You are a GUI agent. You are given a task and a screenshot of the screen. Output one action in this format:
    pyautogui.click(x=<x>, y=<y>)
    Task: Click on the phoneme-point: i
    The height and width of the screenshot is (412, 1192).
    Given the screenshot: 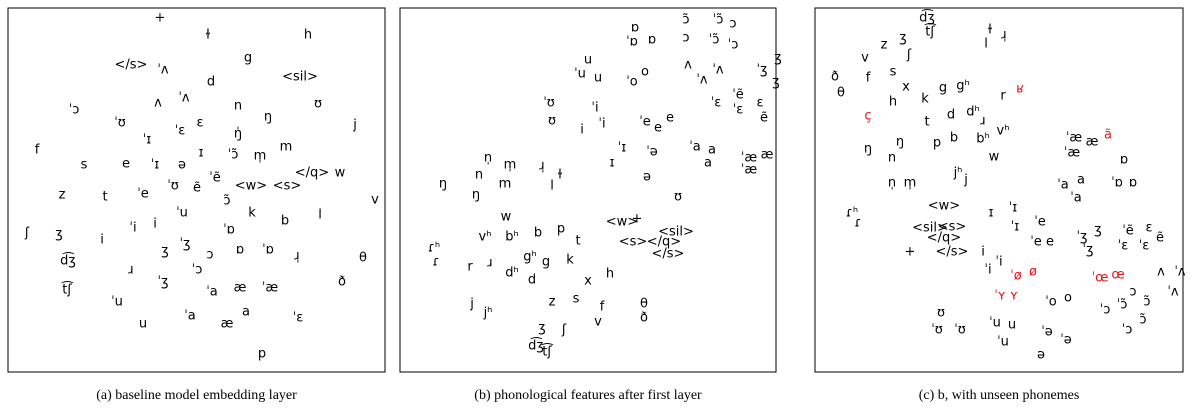 What is the action you would take?
    pyautogui.click(x=983, y=252)
    